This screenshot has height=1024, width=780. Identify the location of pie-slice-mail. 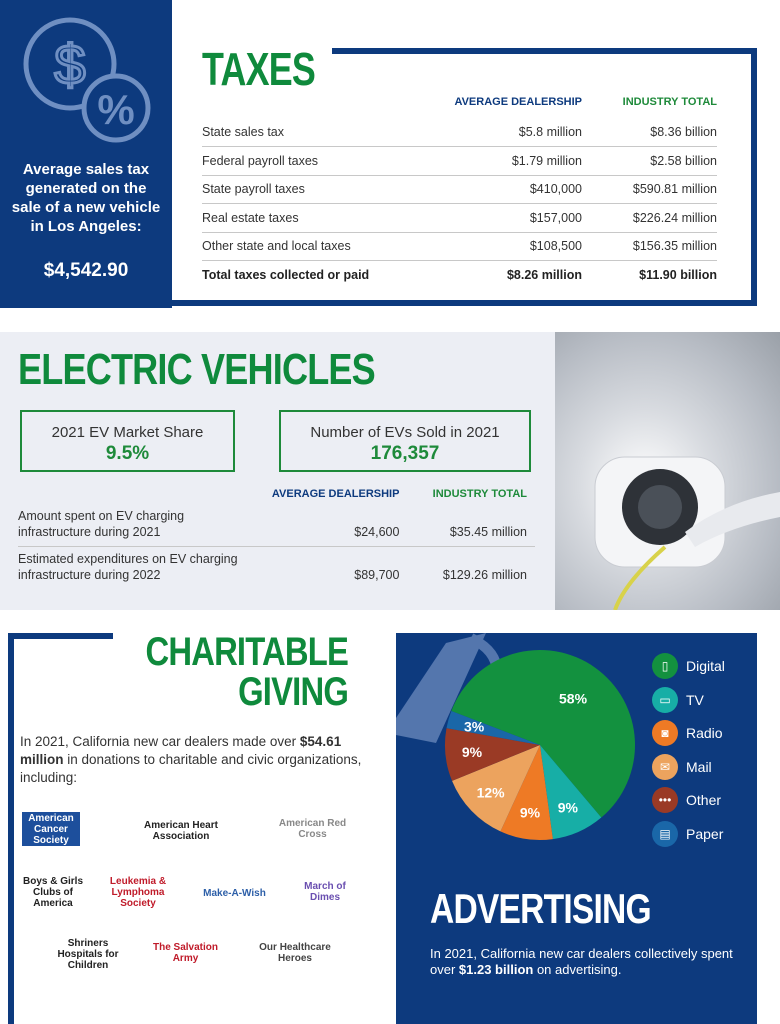
(496, 788).